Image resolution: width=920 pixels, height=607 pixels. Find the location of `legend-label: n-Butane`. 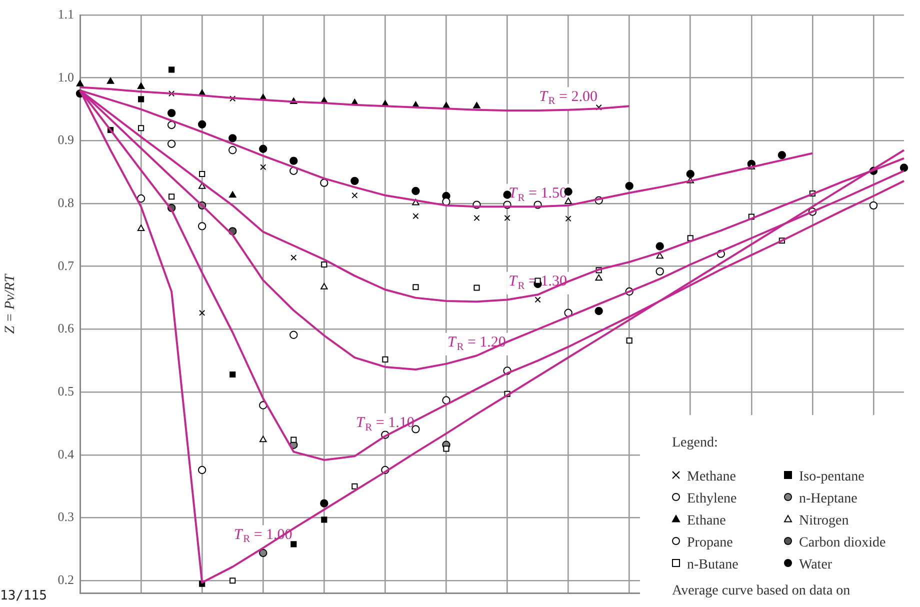

legend-label: n-Butane is located at coordinates (712, 565).